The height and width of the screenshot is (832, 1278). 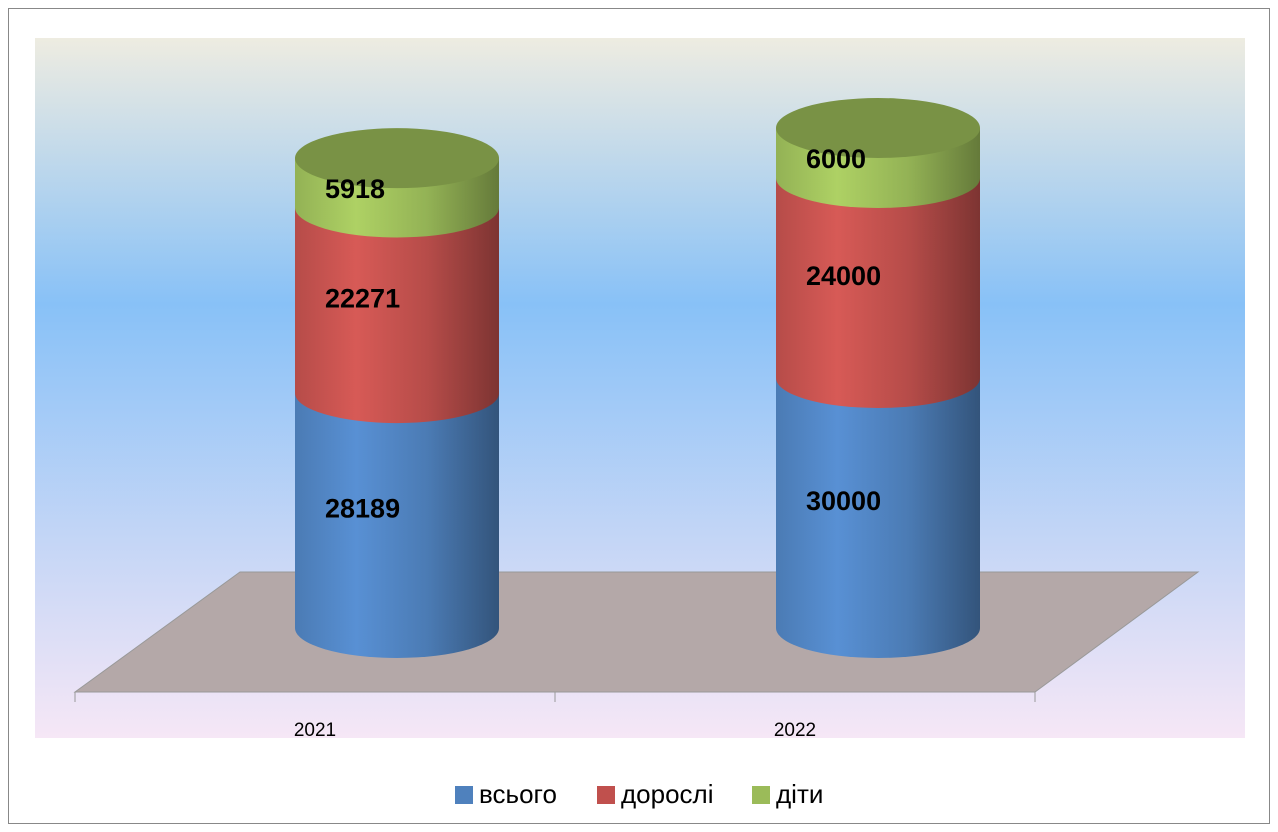 I want to click on floor, so click(x=636, y=632).